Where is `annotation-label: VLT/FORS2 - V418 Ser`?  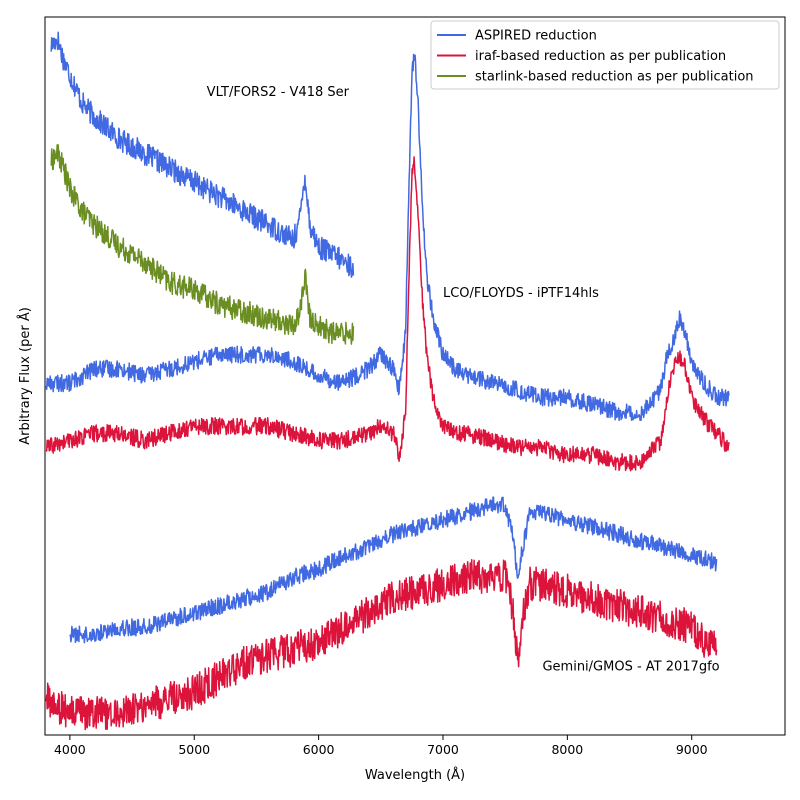
annotation-label: VLT/FORS2 - V418 Ser is located at coordinates (278, 92).